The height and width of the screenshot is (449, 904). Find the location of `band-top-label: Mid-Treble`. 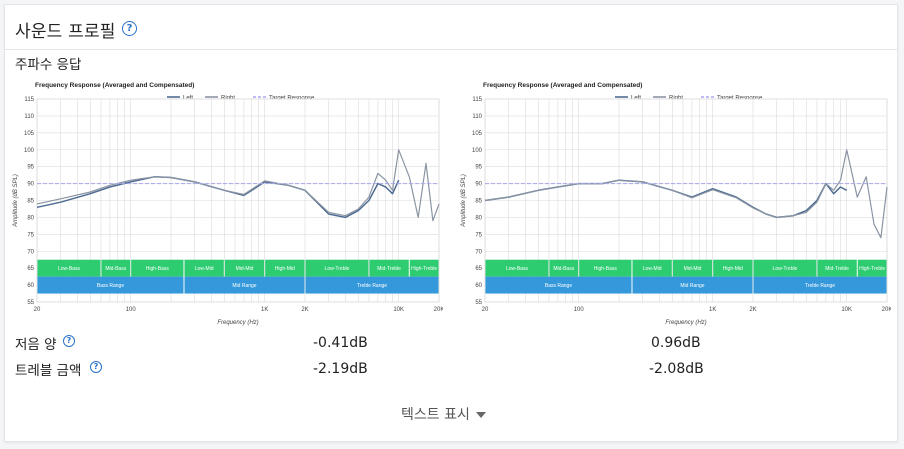

band-top-label: Mid-Treble is located at coordinates (837, 269).